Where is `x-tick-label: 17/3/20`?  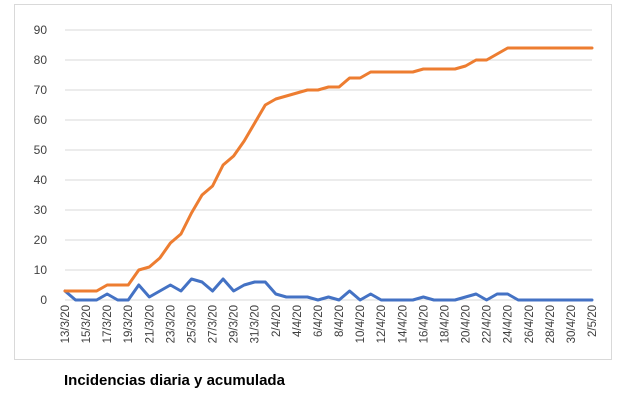 x-tick-label: 17/3/20 is located at coordinates (108, 324).